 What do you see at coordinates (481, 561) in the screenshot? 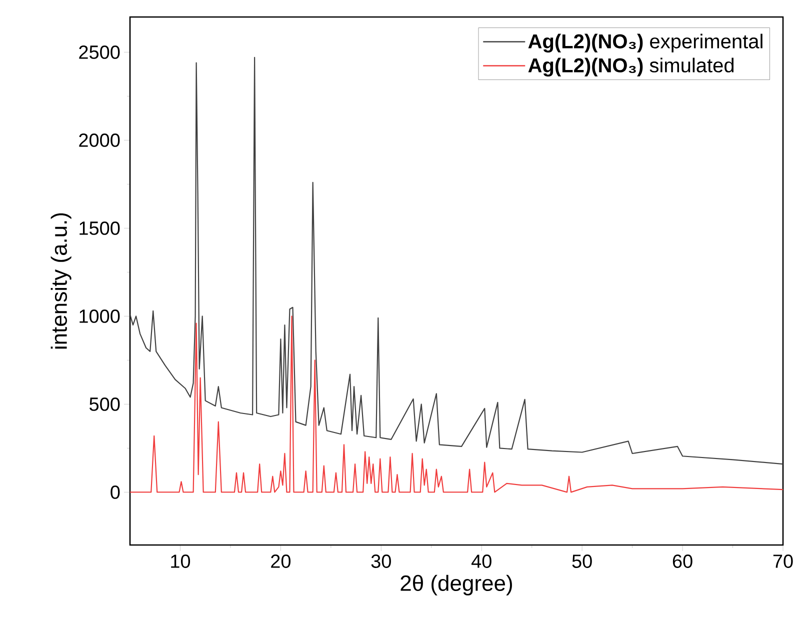
I see `x-tick-label: 40` at bounding box center [481, 561].